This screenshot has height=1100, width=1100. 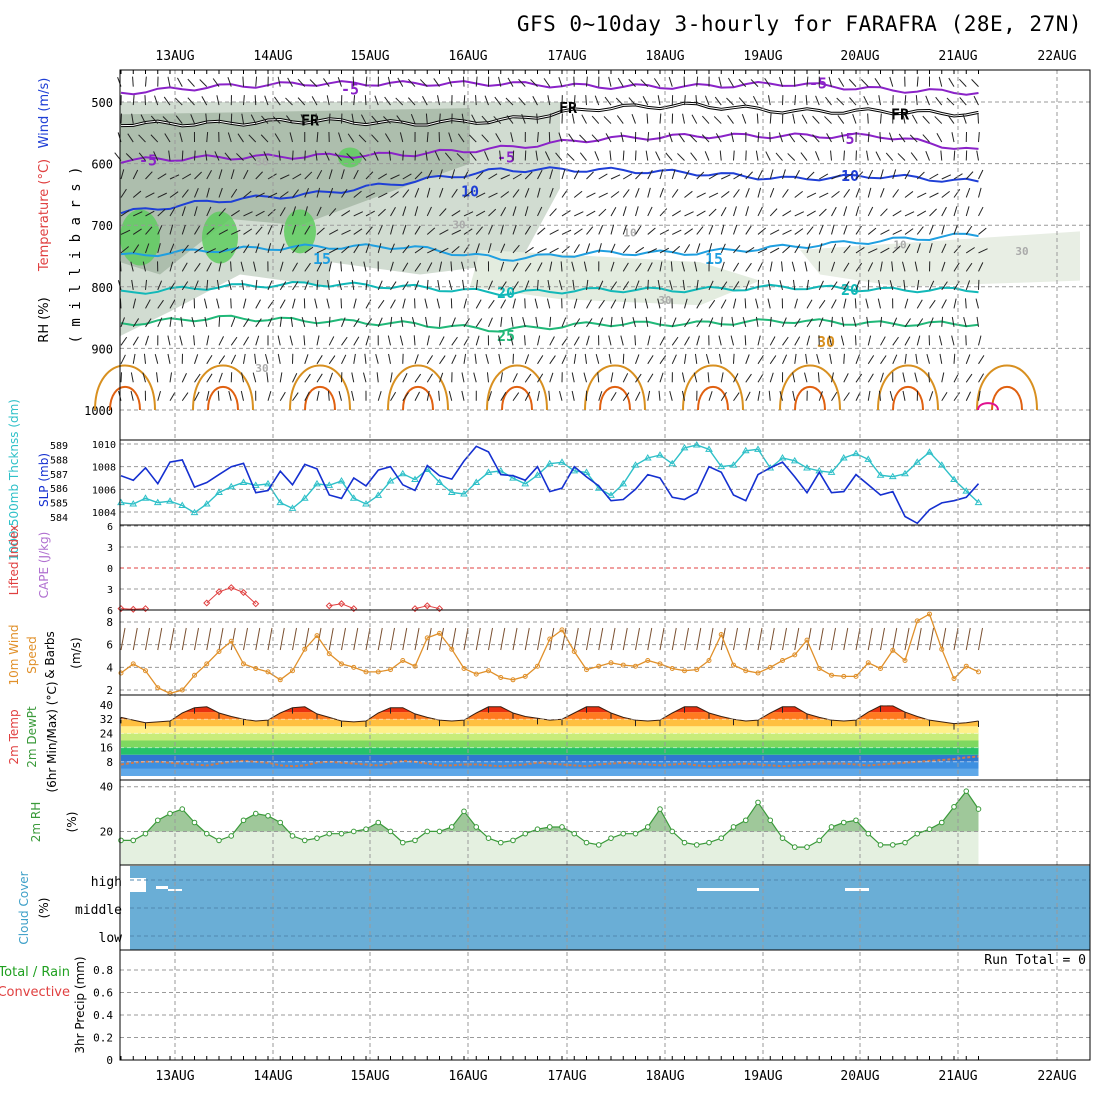 I want to click on isotherm-35-arc, so click(x=908, y=398).